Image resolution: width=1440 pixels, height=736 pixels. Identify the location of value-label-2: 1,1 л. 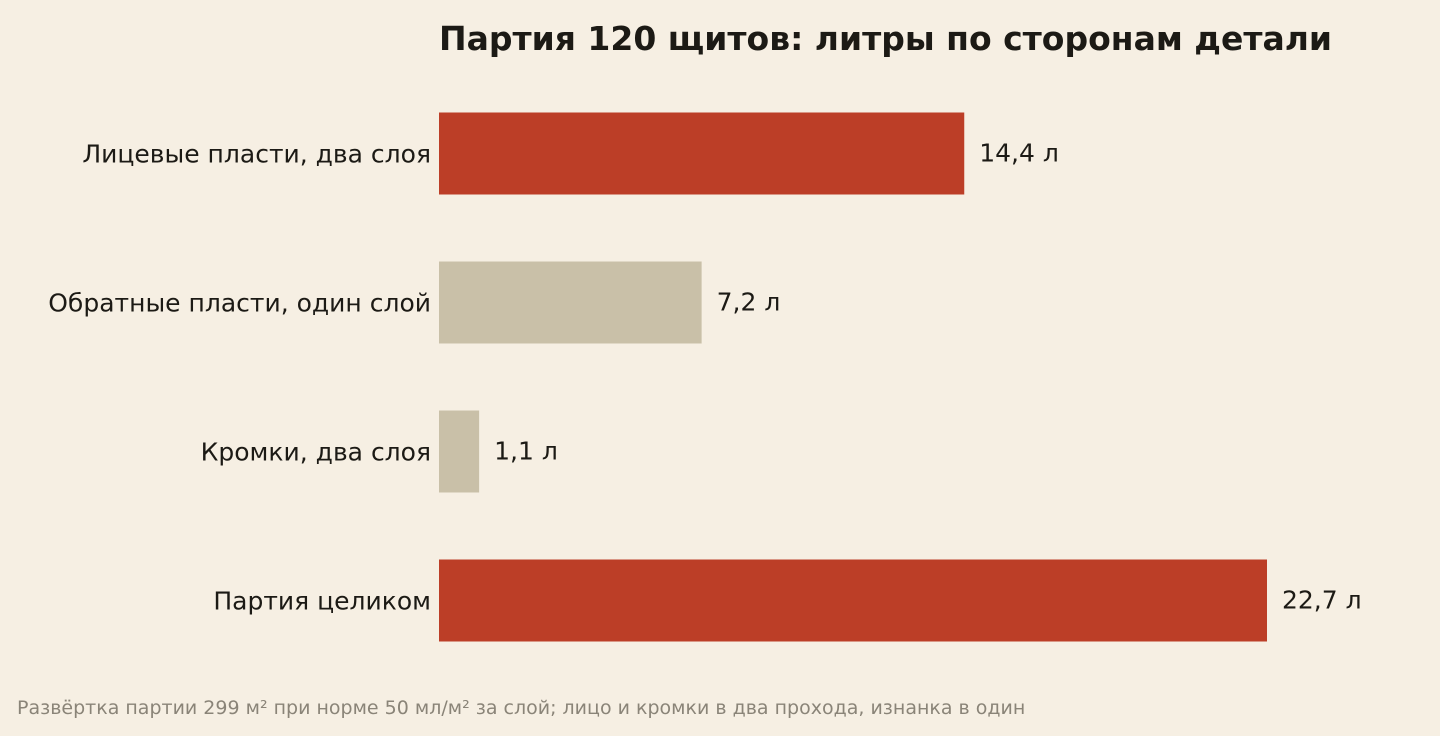
(526, 451).